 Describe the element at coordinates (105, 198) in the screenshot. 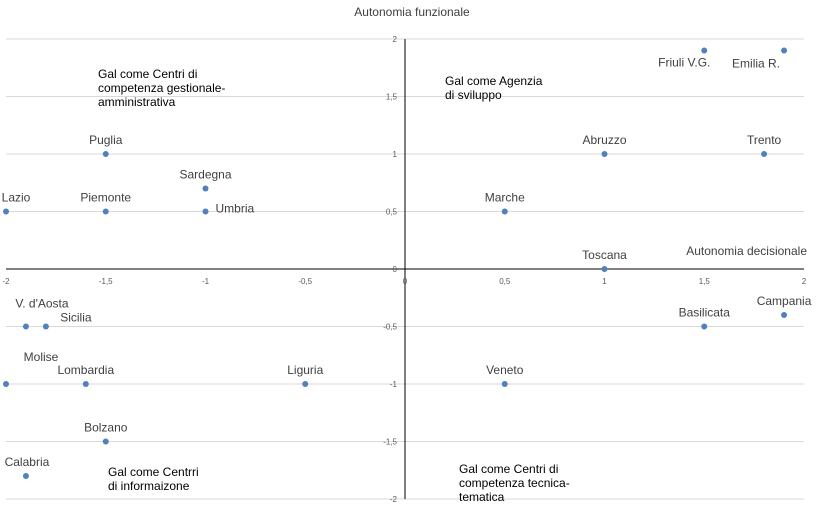

I see `point-label: Piemonte` at that location.